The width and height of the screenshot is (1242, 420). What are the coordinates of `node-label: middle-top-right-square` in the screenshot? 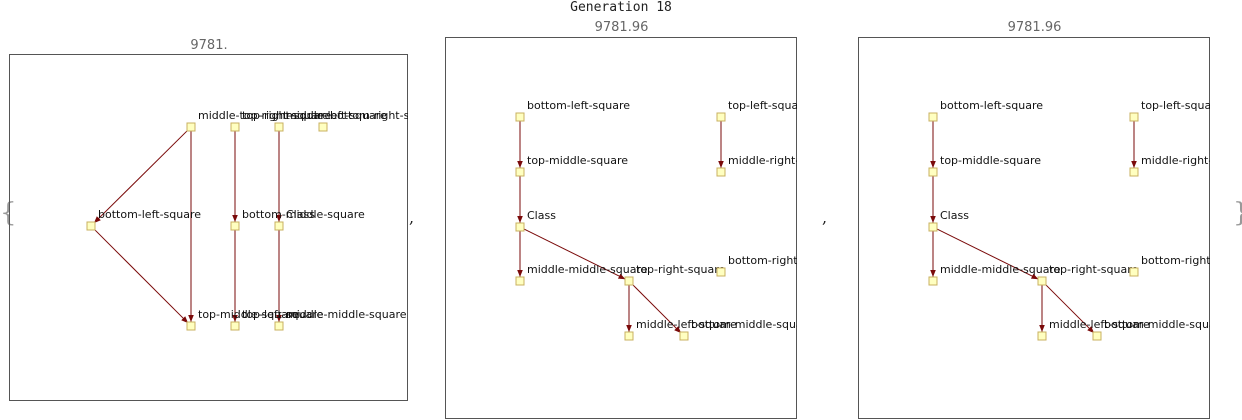 It's located at (263, 115).